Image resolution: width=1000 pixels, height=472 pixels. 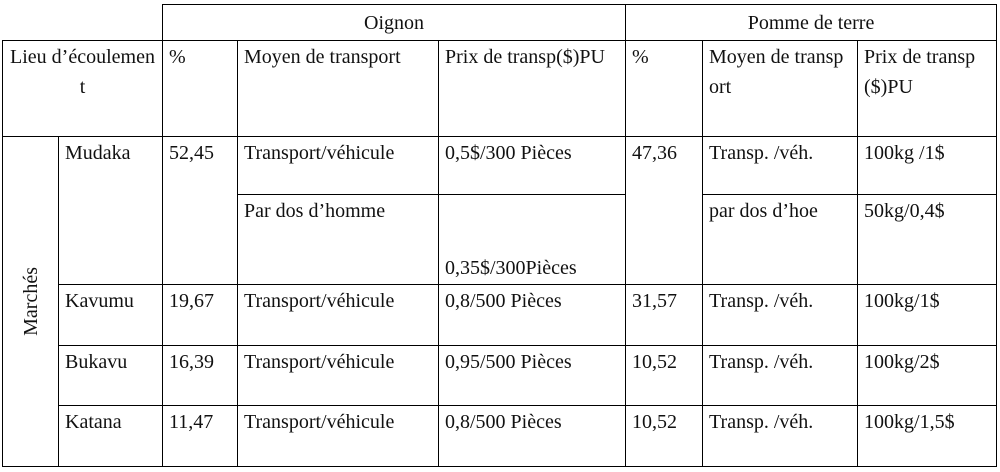 What do you see at coordinates (394, 22) in the screenshot?
I see `crop-header: Oignon` at bounding box center [394, 22].